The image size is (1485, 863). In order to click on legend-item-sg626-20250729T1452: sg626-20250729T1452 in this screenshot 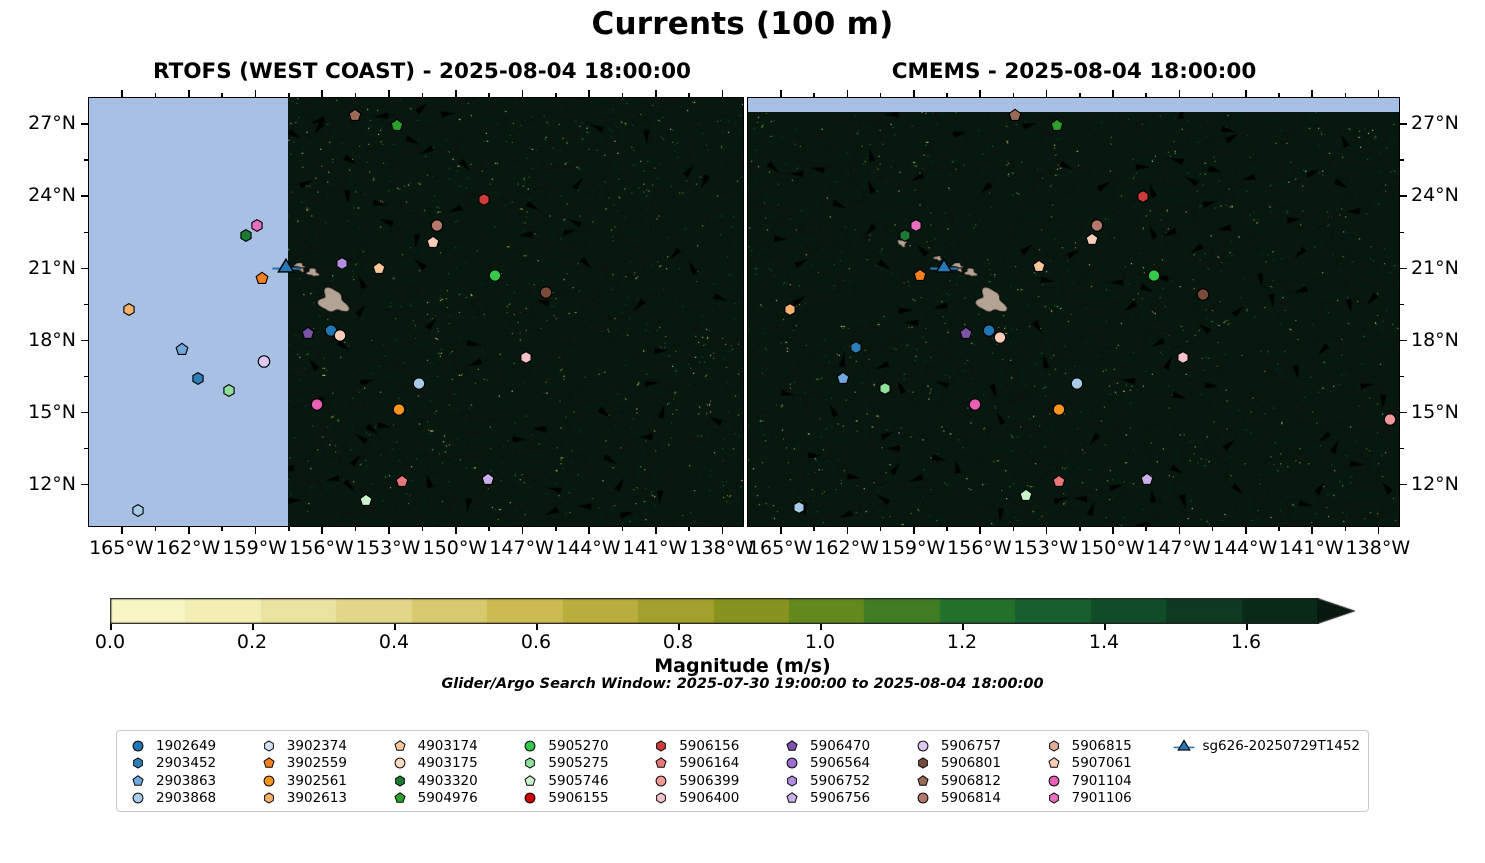, I will do `click(1266, 746)`.